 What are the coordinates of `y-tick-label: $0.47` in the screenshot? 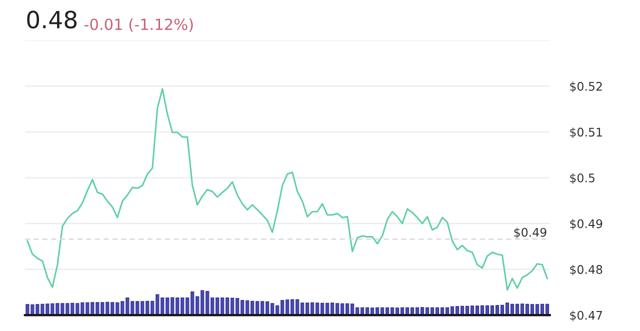 It's located at (586, 316).